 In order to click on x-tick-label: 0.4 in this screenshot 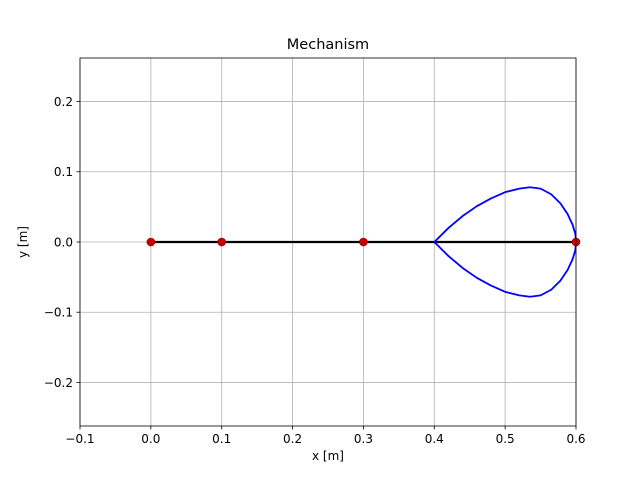, I will do `click(434, 439)`.